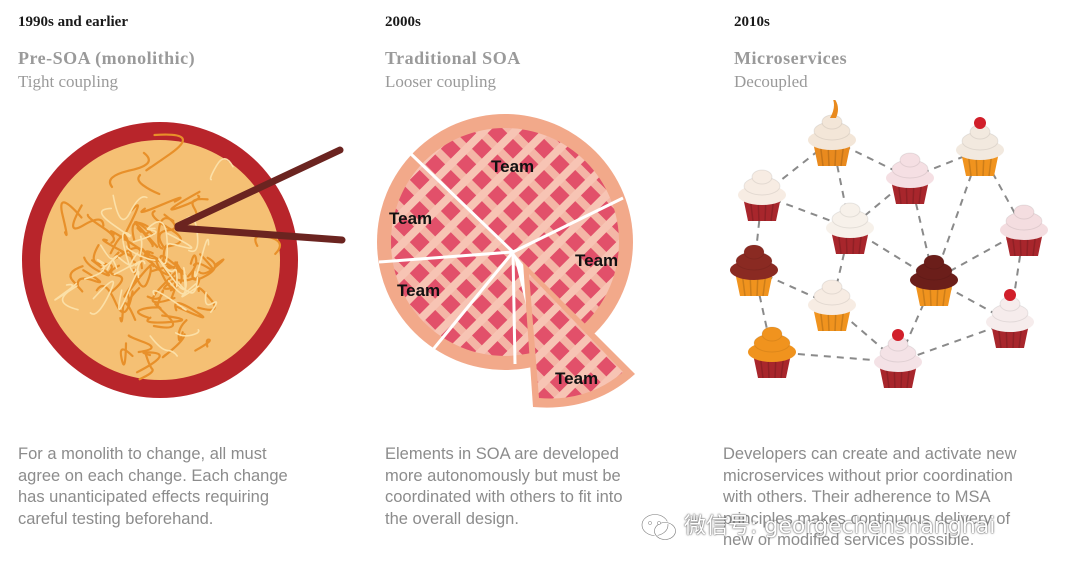  I want to click on watermark-text: 微信号: georgechenshanghai, so click(840, 526).